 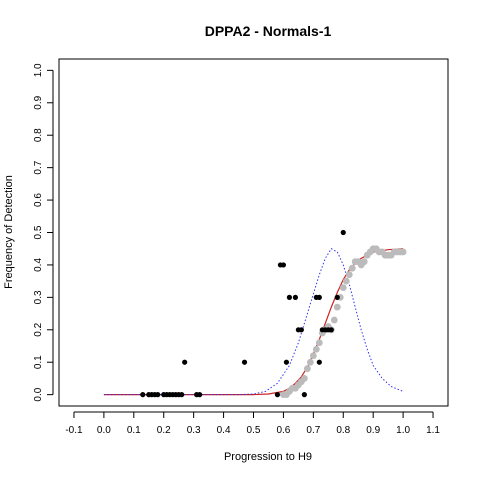 I want to click on x-tick-label: 1.1, so click(x=433, y=430).